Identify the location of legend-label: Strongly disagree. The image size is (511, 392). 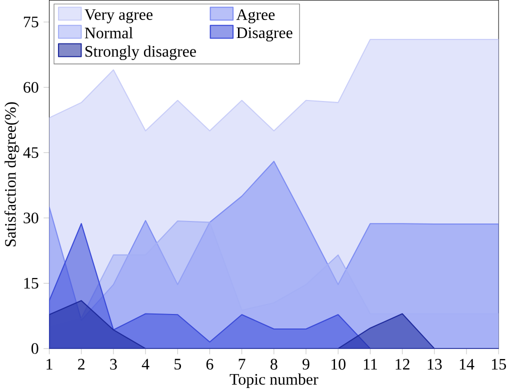
(140, 52).